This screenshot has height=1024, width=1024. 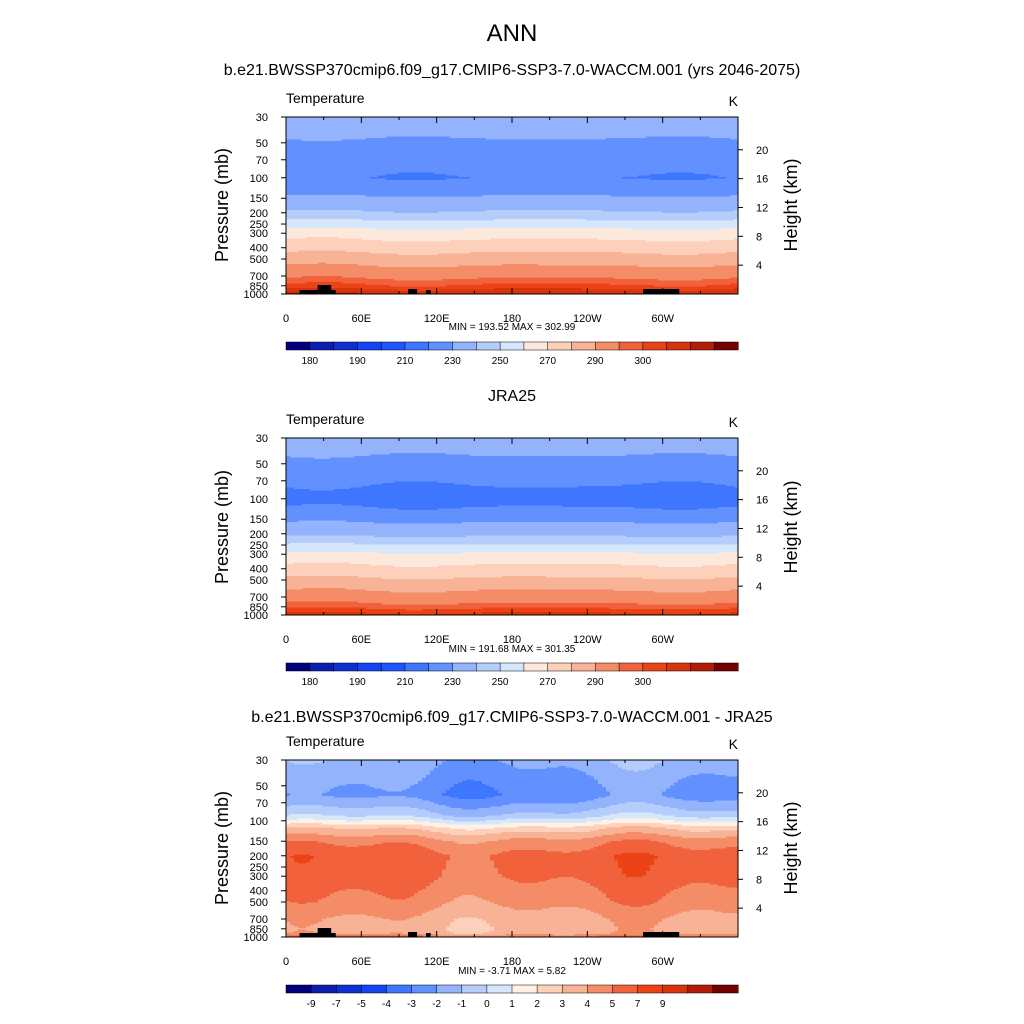 I want to click on y-tick-label: 400, so click(x=259, y=892).